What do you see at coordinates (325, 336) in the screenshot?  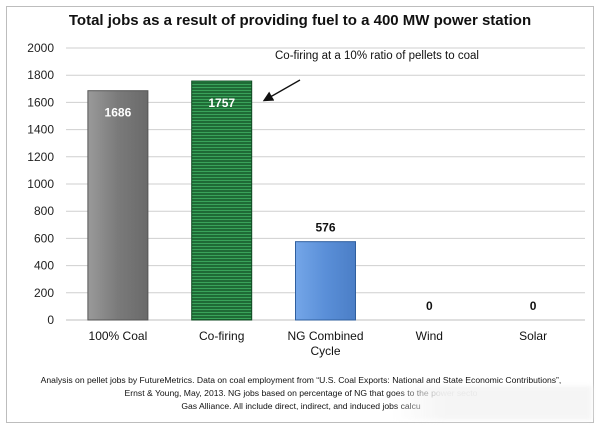 I see `x-tick-label: NG Combined` at bounding box center [325, 336].